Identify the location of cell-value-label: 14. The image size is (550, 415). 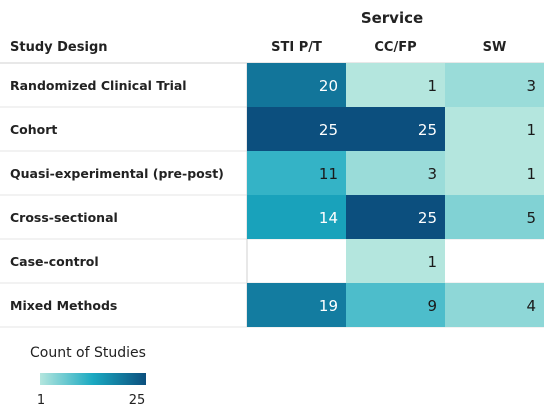
(328, 218).